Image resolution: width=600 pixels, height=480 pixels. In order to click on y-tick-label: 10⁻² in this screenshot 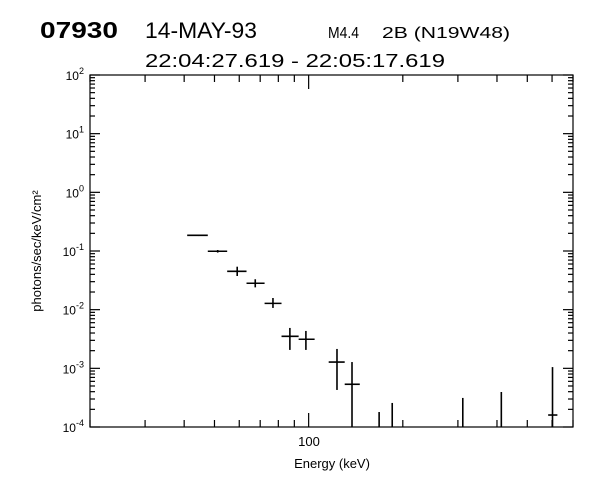, I will do `click(73, 309)`.